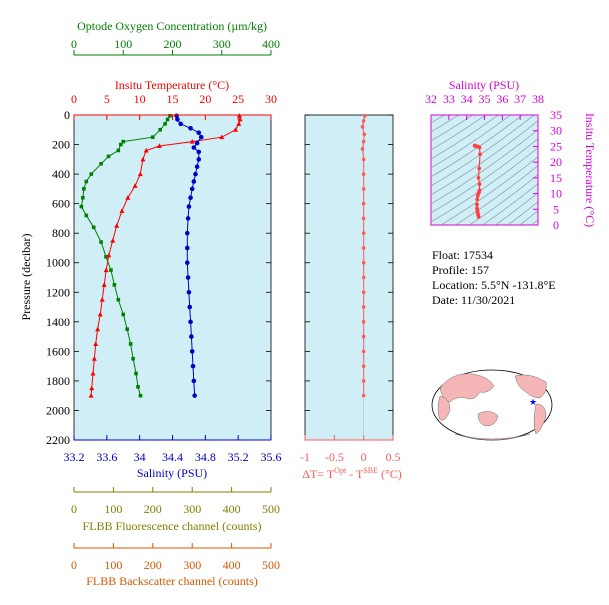 The width and height of the screenshot is (609, 605). I want to click on map-land-antarctica, so click(492, 437).